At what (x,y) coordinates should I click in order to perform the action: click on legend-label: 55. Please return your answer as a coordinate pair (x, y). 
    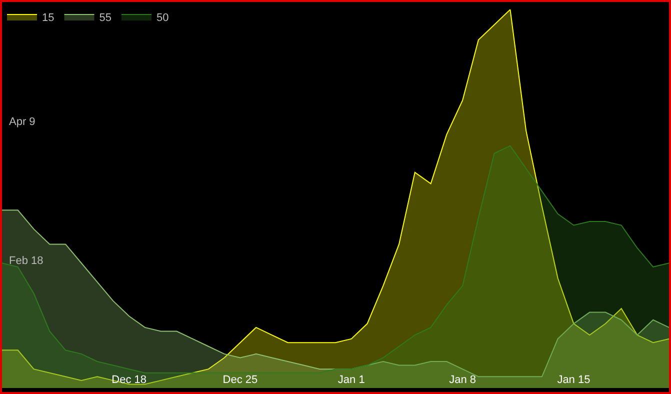
    Looking at the image, I should click on (105, 18).